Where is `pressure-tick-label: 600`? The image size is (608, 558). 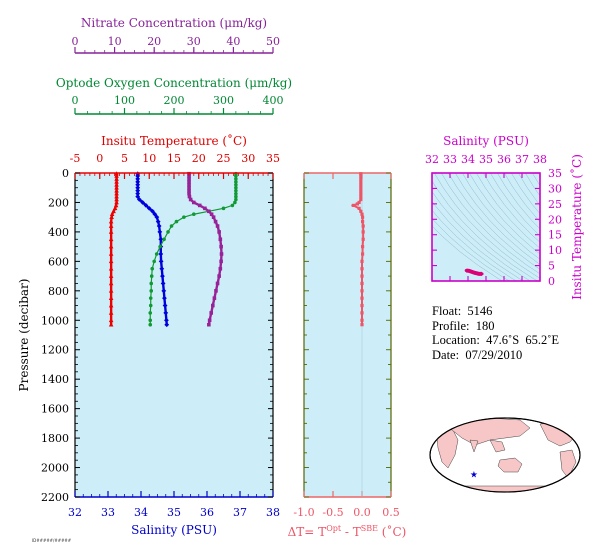 pressure-tick-label: 600 is located at coordinates (58, 261).